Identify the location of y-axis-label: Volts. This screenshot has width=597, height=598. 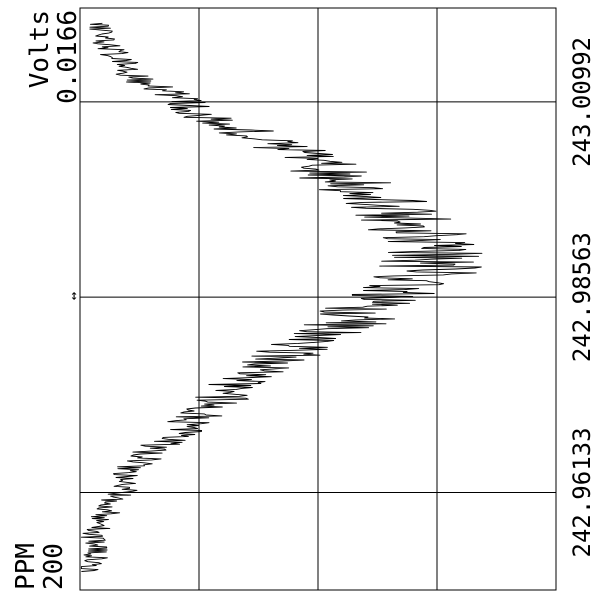
(40, 49).